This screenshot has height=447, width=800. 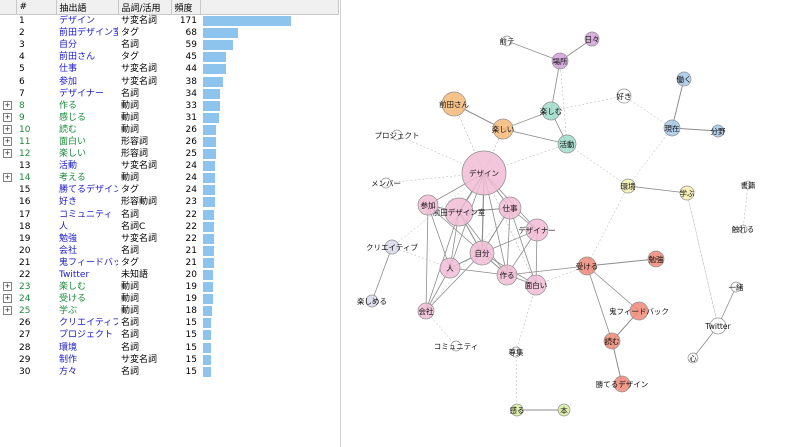 I want to click on table-row: +12 楽しい 形容詞 25, so click(x=169, y=154).